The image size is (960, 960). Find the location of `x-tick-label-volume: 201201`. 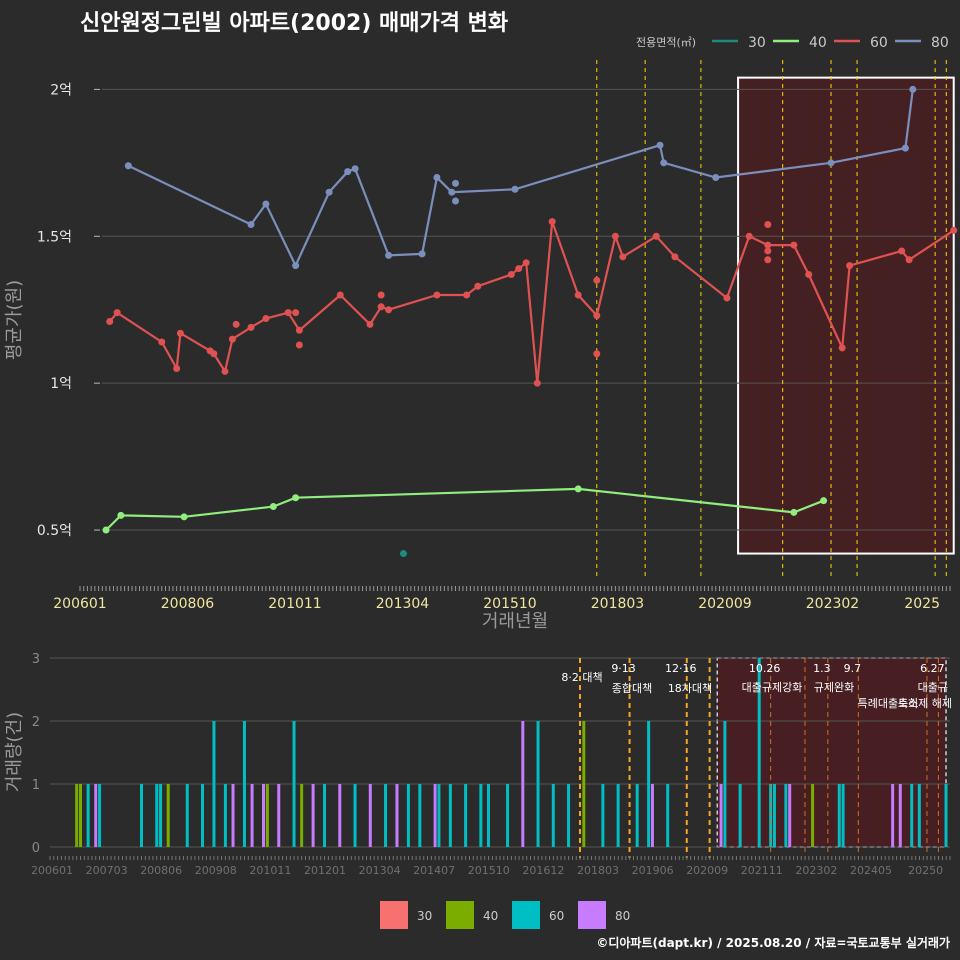

x-tick-label-volume: 201201 is located at coordinates (325, 870).